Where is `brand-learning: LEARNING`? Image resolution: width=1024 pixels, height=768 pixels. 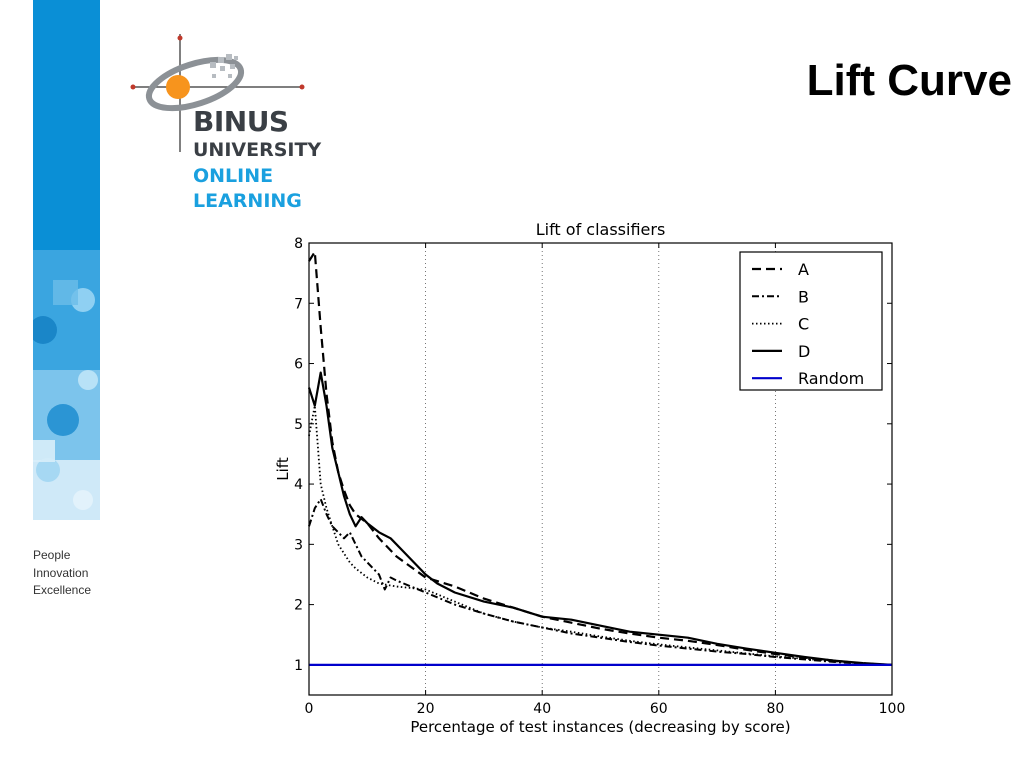 brand-learning: LEARNING is located at coordinates (247, 201).